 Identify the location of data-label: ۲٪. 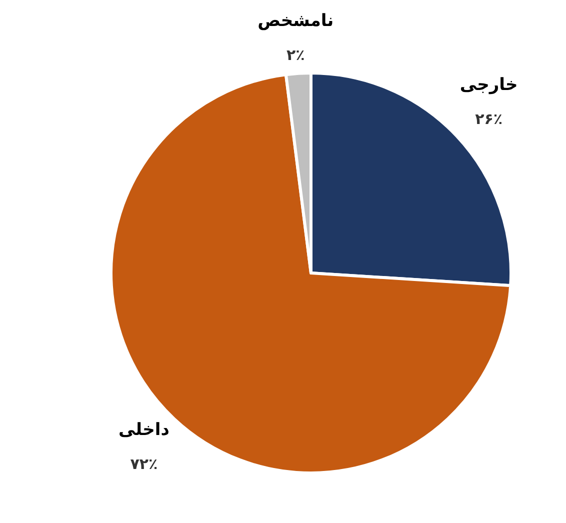
(295, 55).